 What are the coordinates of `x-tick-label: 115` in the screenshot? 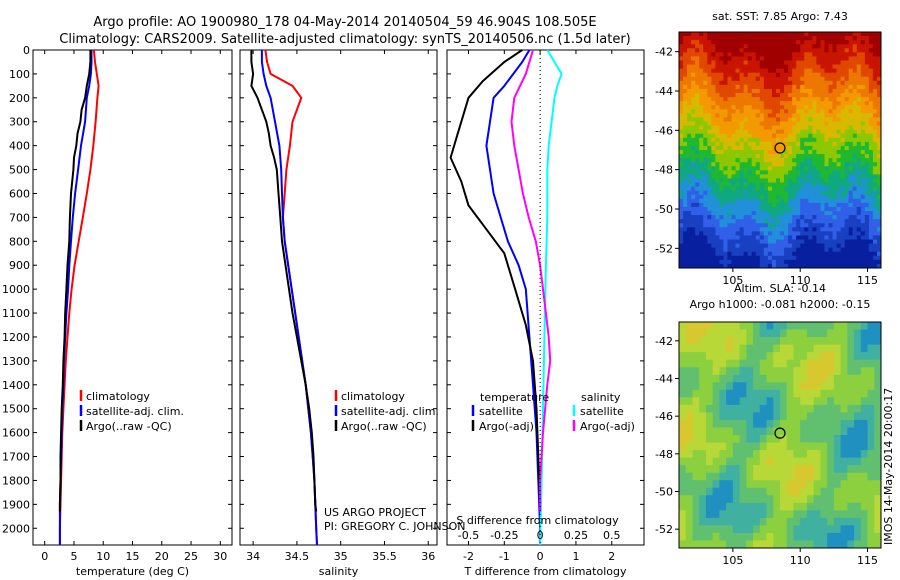 It's located at (867, 280).